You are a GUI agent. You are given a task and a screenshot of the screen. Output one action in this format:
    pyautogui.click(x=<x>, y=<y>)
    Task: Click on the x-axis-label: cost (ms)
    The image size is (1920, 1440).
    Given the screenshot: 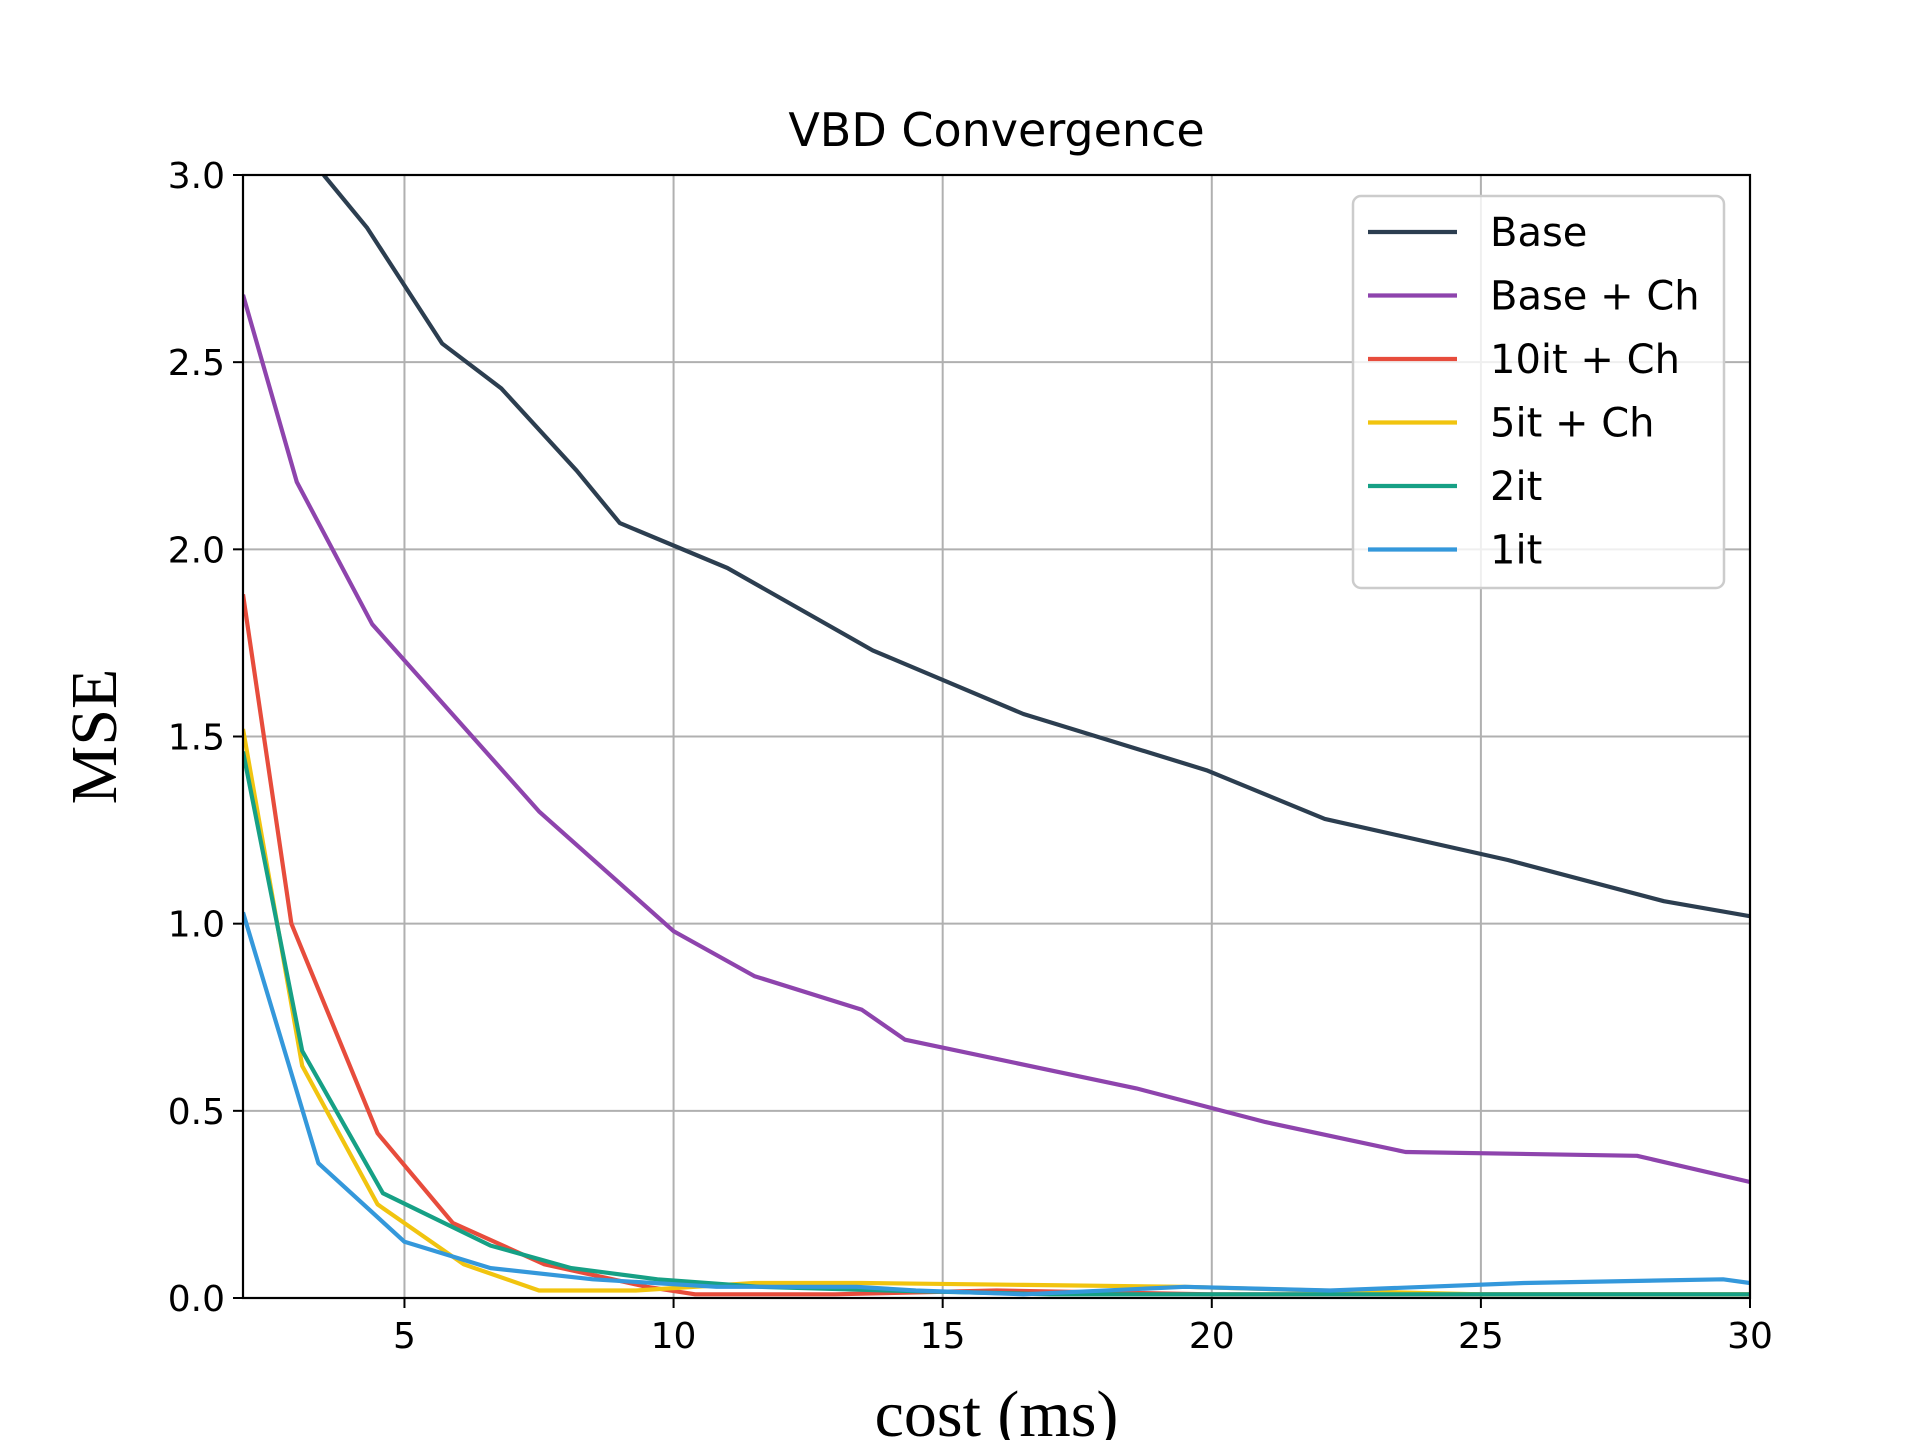 What is the action you would take?
    pyautogui.click(x=997, y=1409)
    